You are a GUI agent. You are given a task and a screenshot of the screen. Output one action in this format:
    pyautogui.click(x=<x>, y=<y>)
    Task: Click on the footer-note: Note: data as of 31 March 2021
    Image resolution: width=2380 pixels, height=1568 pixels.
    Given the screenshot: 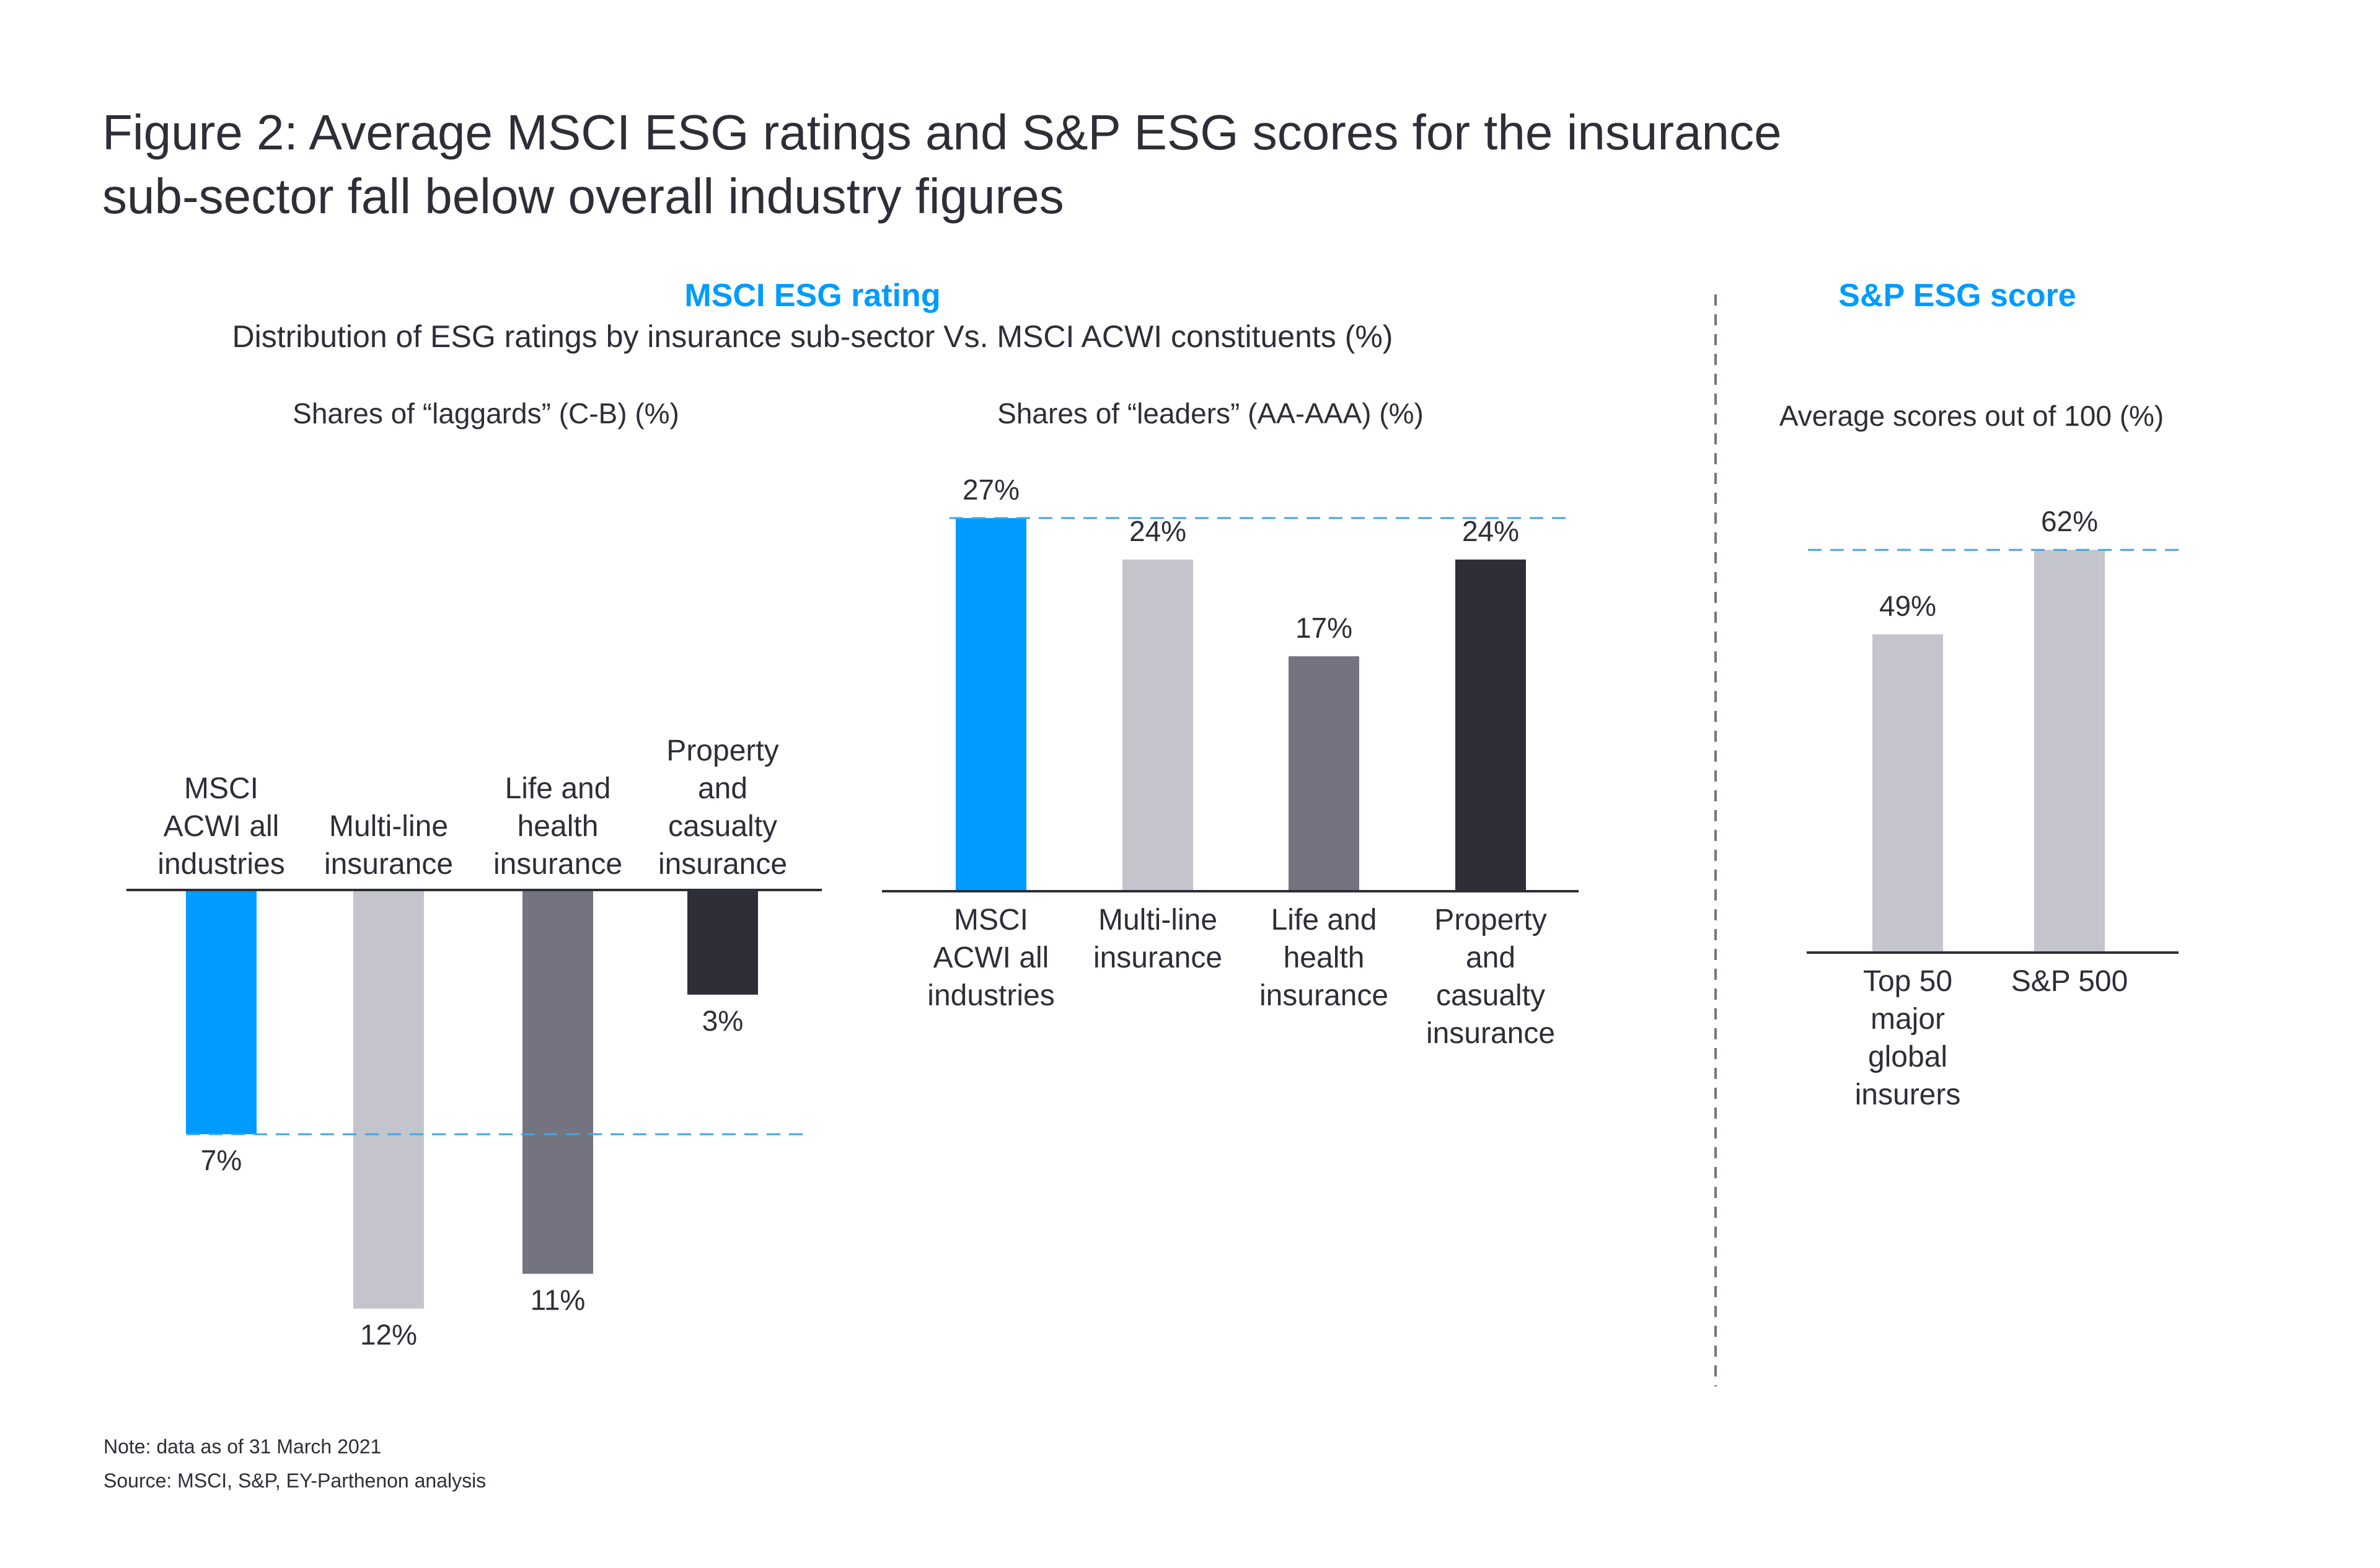 What is the action you would take?
    pyautogui.click(x=242, y=1446)
    